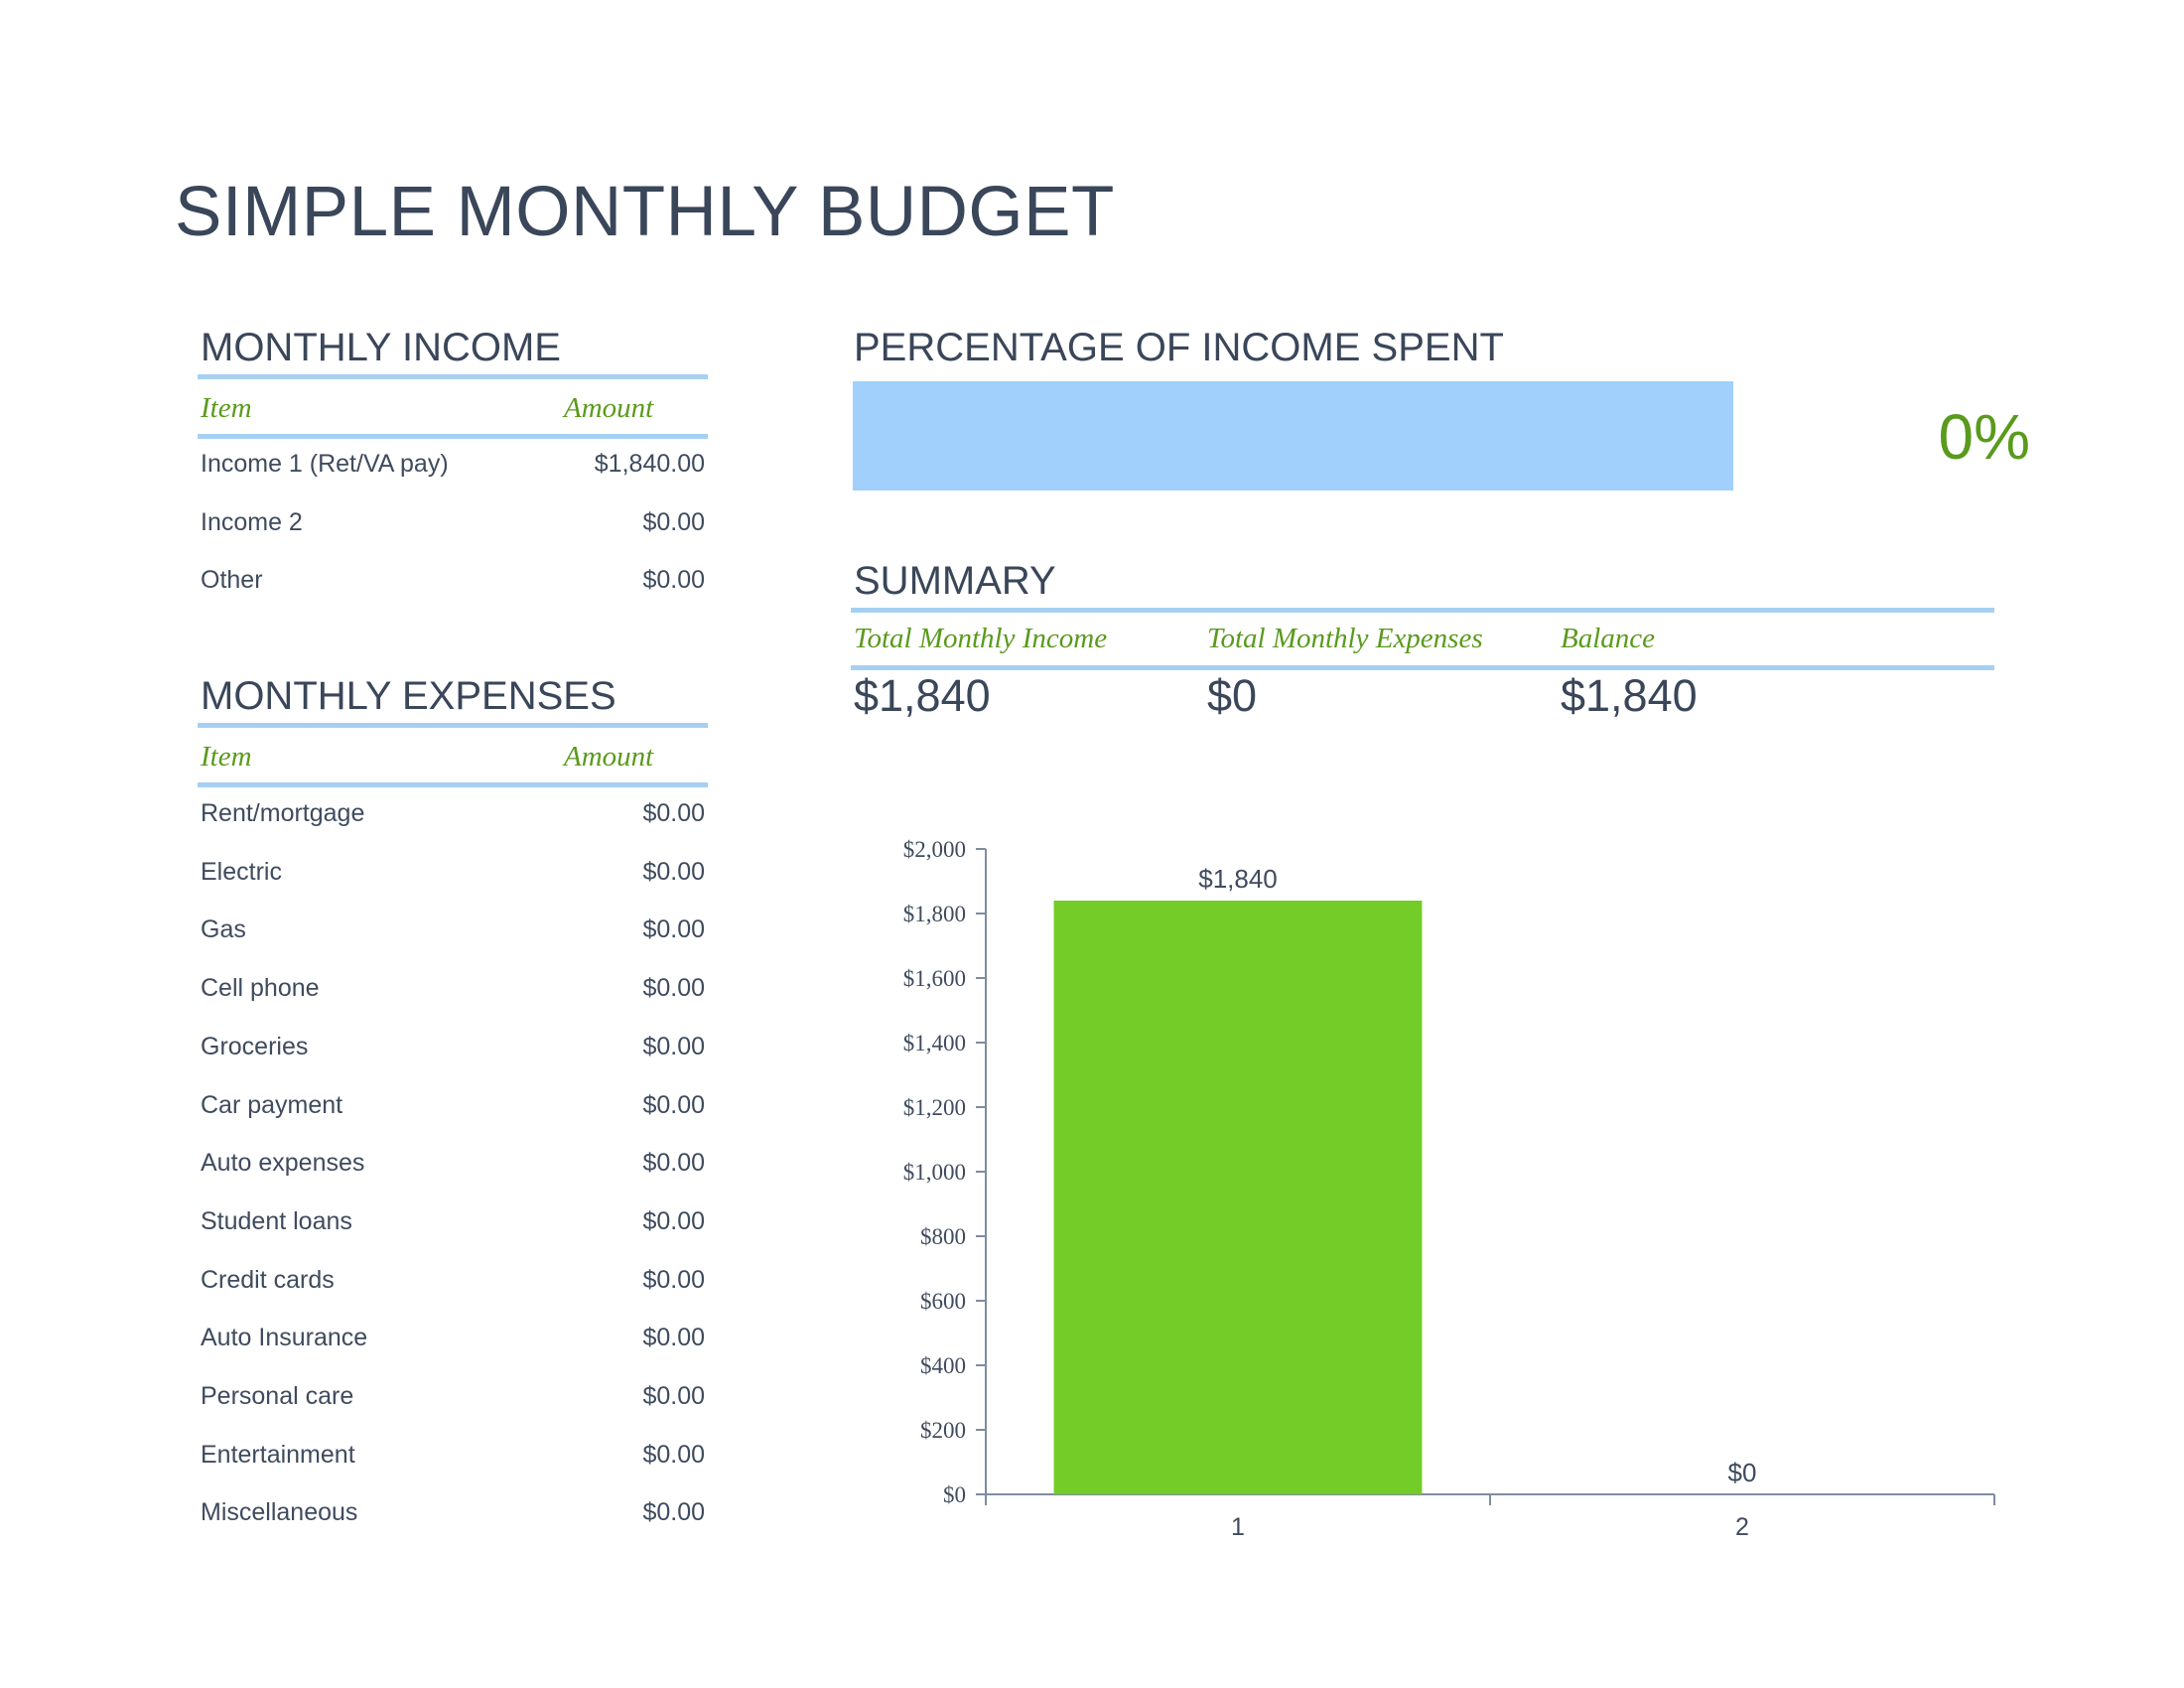 The width and height of the screenshot is (2184, 1688). Describe the element at coordinates (954, 1494) in the screenshot. I see `y-tick-label: $0` at that location.